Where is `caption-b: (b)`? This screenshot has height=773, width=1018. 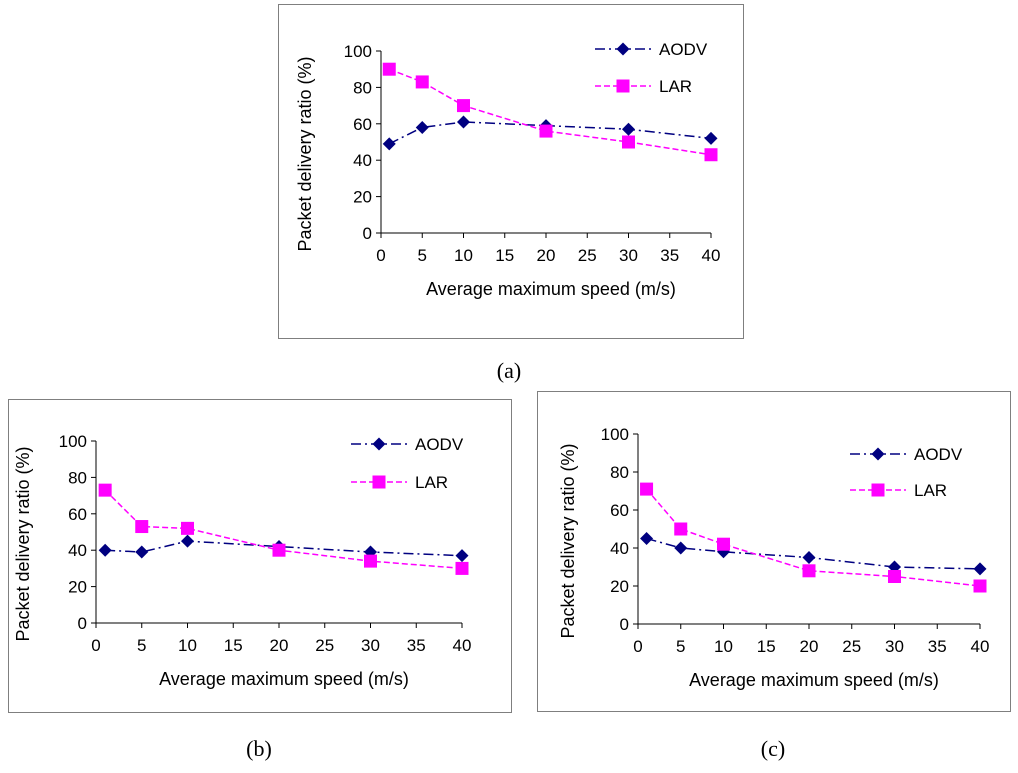
caption-b: (b) is located at coordinates (259, 748).